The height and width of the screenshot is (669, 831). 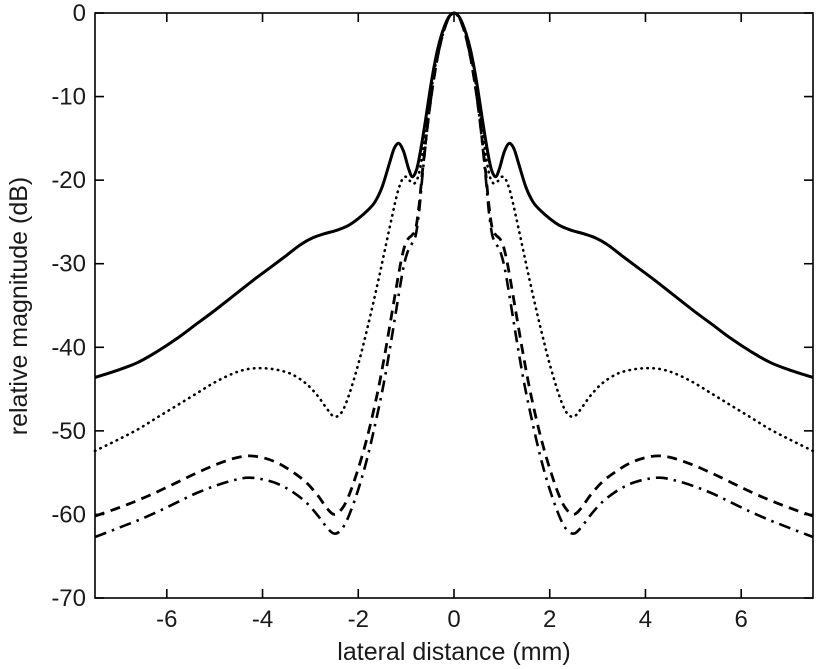 What do you see at coordinates (68, 347) in the screenshot?
I see `y-tick-label: -40` at bounding box center [68, 347].